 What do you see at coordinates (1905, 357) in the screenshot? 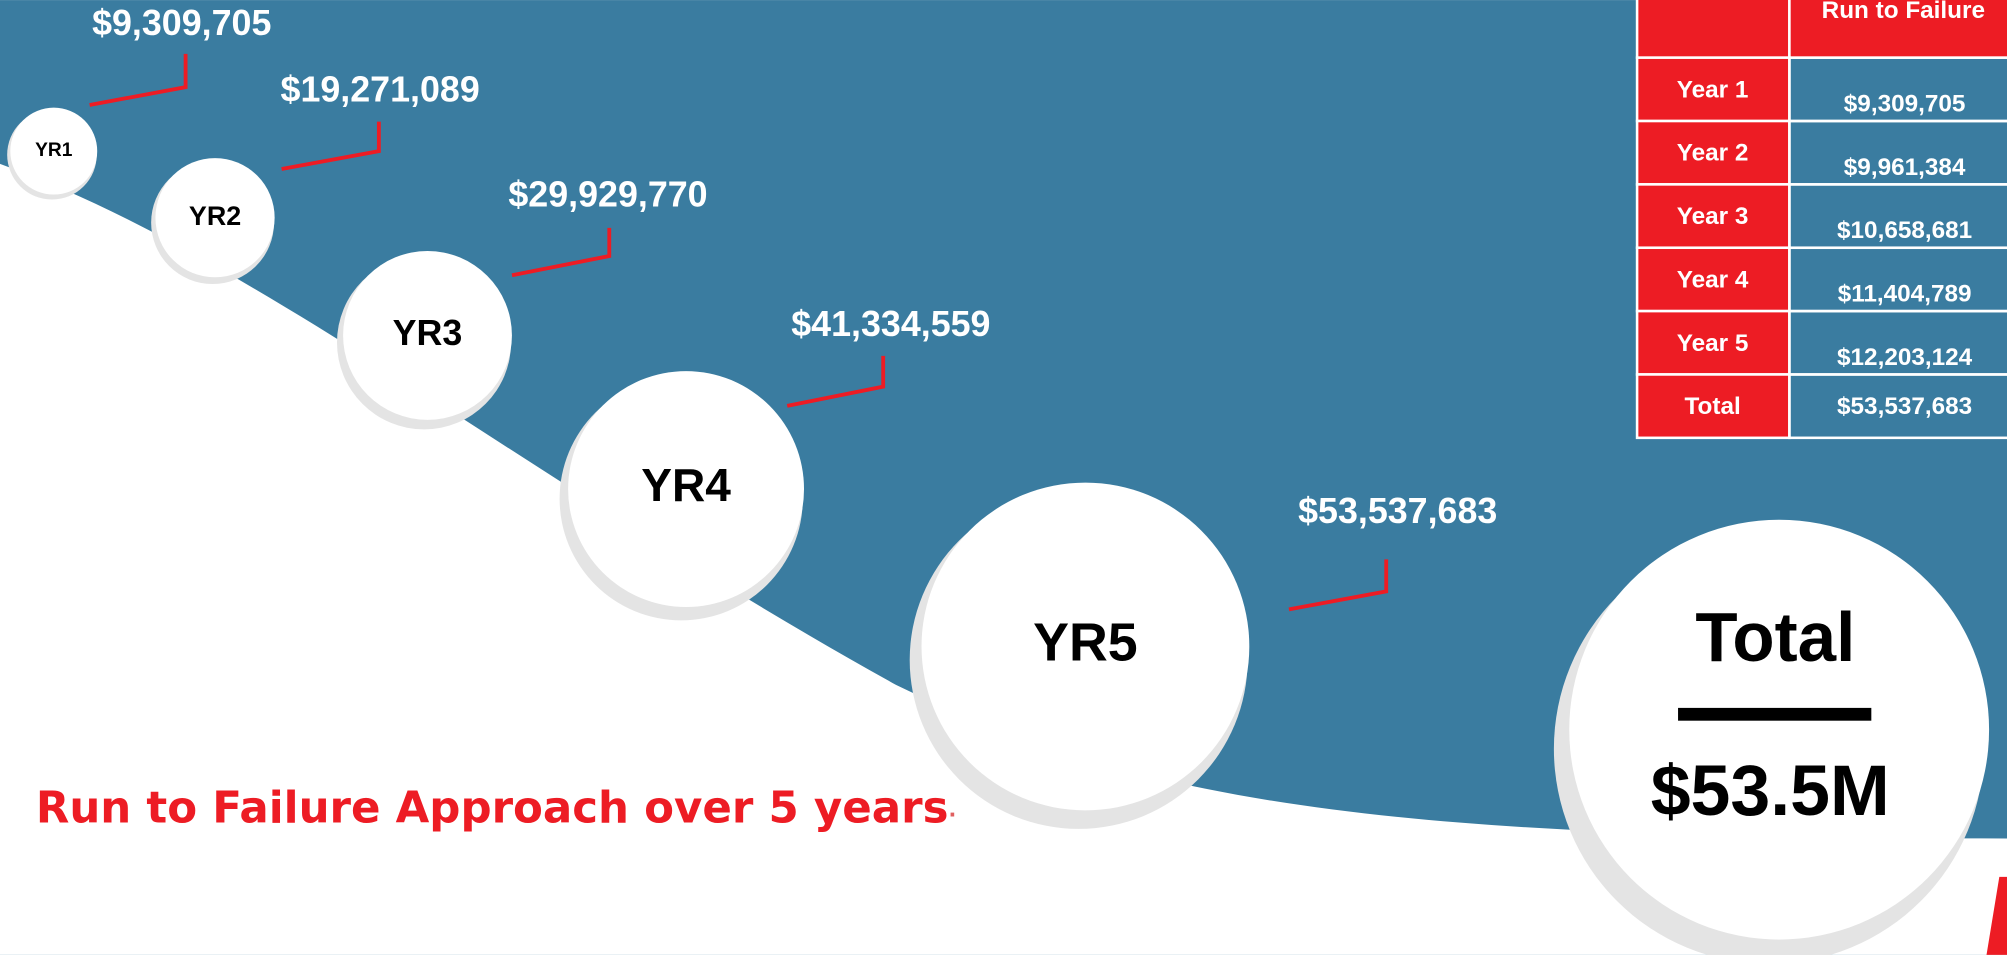
I see `table-row-value: $12,203,124` at bounding box center [1905, 357].